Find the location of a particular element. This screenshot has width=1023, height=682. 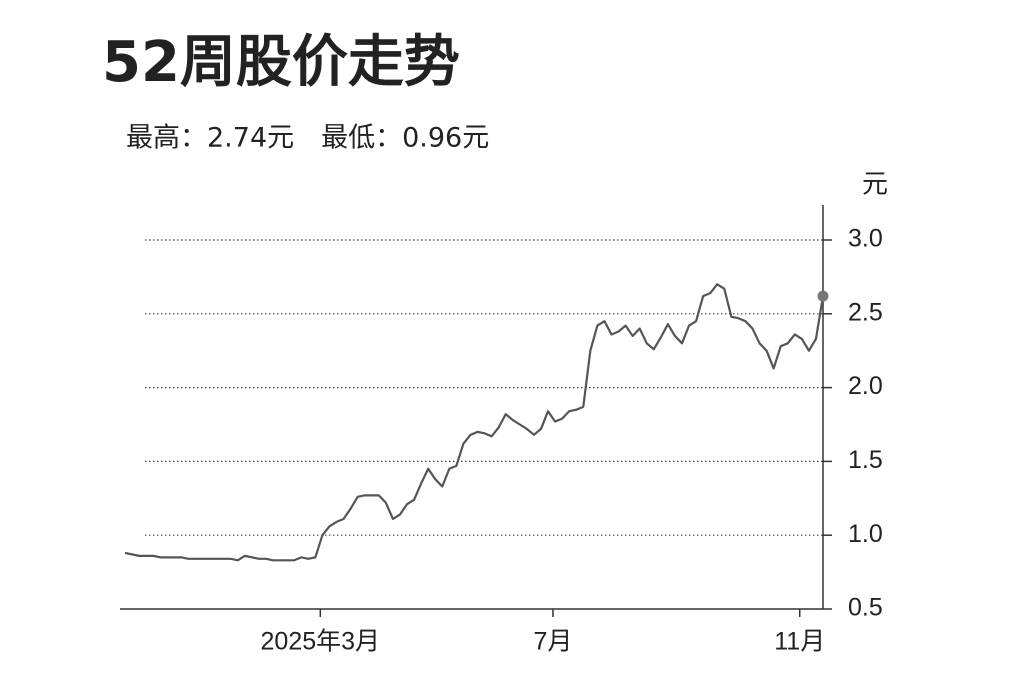

y-tick-label: 1.5 is located at coordinates (865, 460).